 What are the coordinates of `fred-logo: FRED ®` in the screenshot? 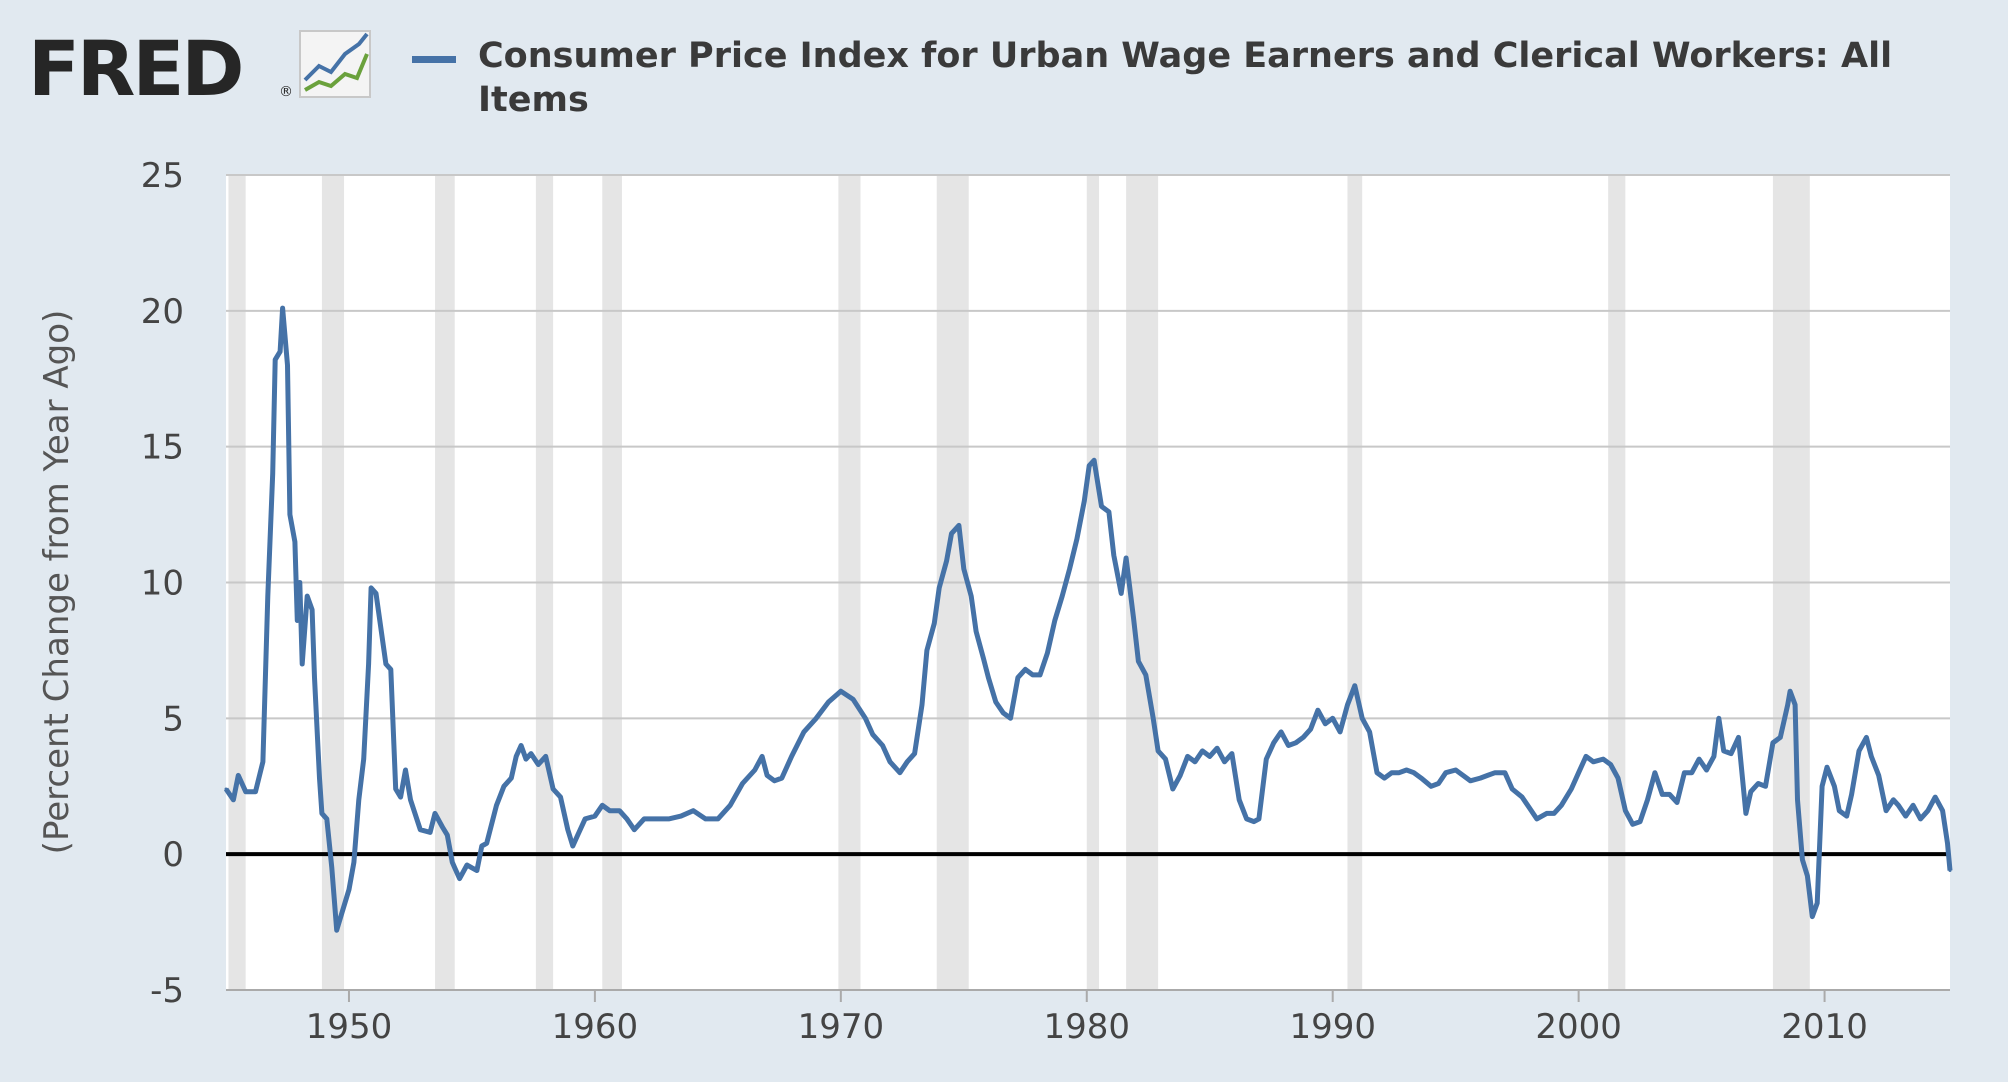 It's located at (199, 68).